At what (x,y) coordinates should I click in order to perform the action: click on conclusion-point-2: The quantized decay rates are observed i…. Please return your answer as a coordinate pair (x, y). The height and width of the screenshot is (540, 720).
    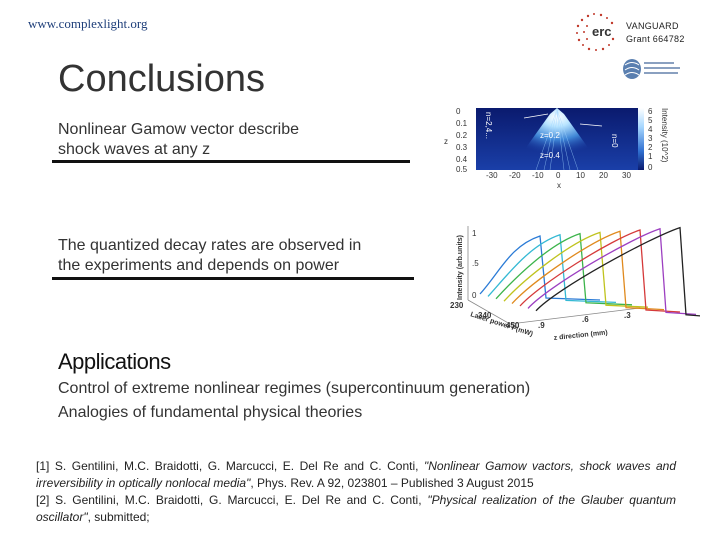
    Looking at the image, I should click on (209, 256).